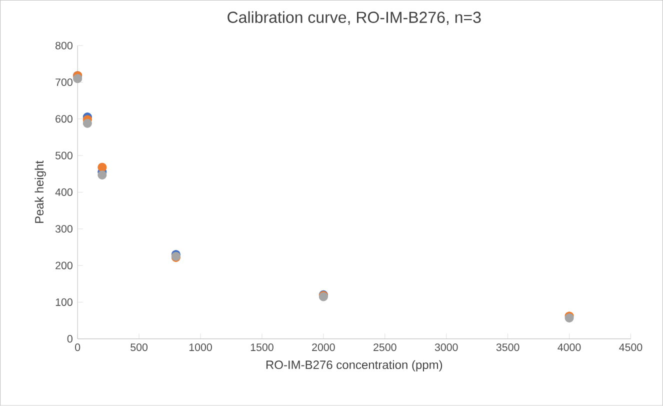 The height and width of the screenshot is (406, 663). I want to click on y-tick-label: 400, so click(63, 192).